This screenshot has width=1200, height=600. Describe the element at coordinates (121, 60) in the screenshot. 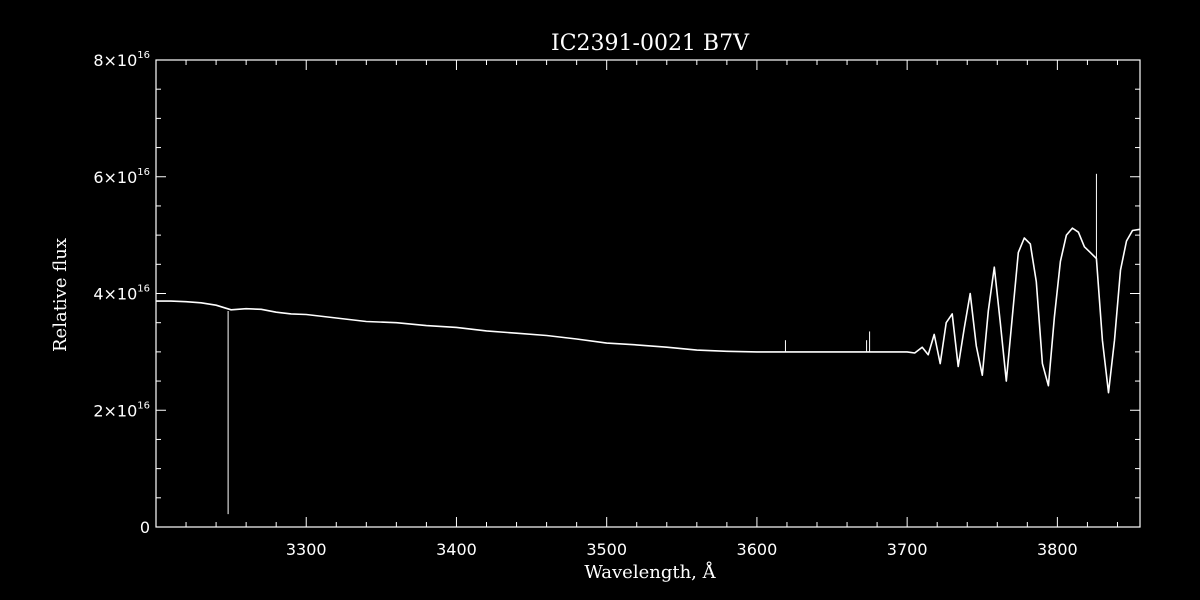

I see `y-tick-label: 8×10¹⁶` at that location.